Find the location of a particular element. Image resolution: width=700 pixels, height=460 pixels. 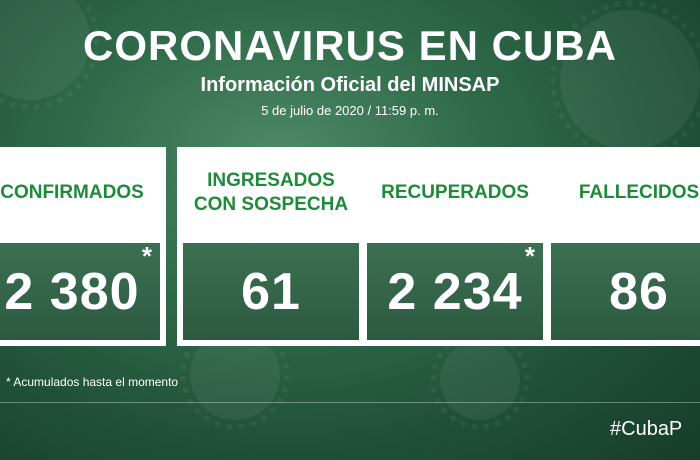

card-value-panel: 86 * is located at coordinates (625, 291).